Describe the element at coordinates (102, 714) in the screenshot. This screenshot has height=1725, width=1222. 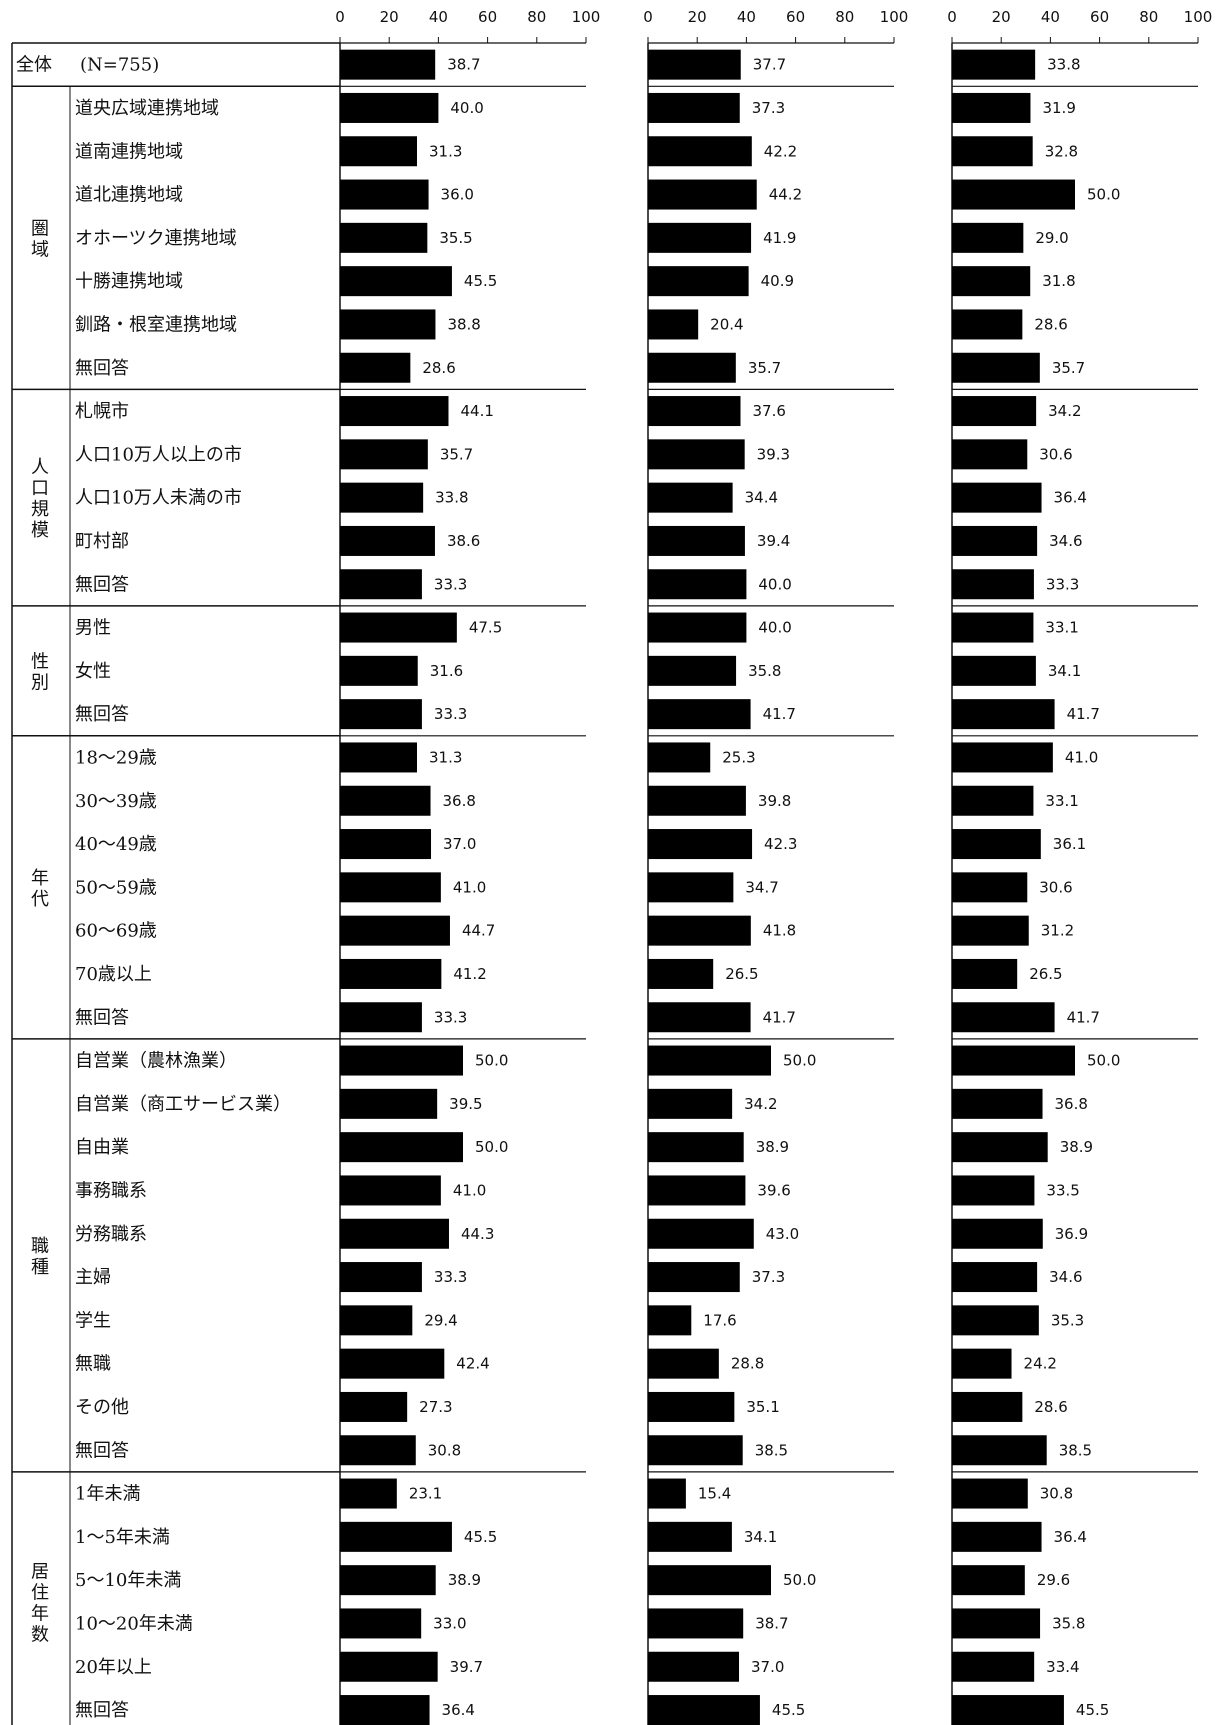
I see `row-label: 無回答` at that location.